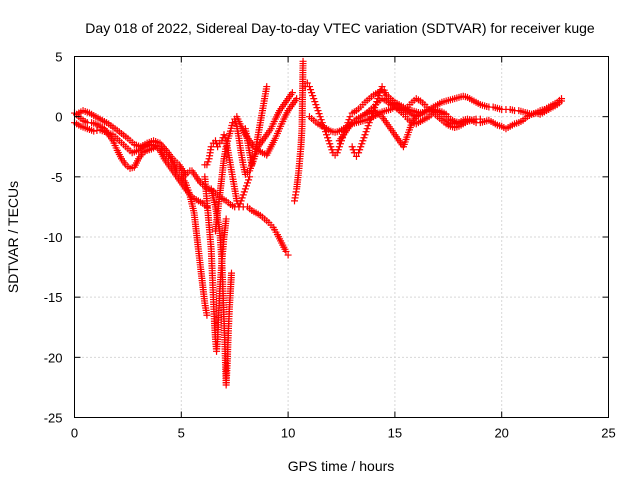 The image size is (640, 480). Describe the element at coordinates (395, 433) in the screenshot. I see `x-tick-label: 15` at that location.